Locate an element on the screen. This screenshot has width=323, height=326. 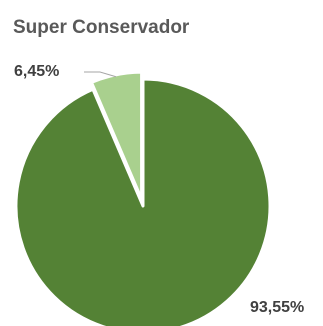
leader-lines is located at coordinates (100, 74).